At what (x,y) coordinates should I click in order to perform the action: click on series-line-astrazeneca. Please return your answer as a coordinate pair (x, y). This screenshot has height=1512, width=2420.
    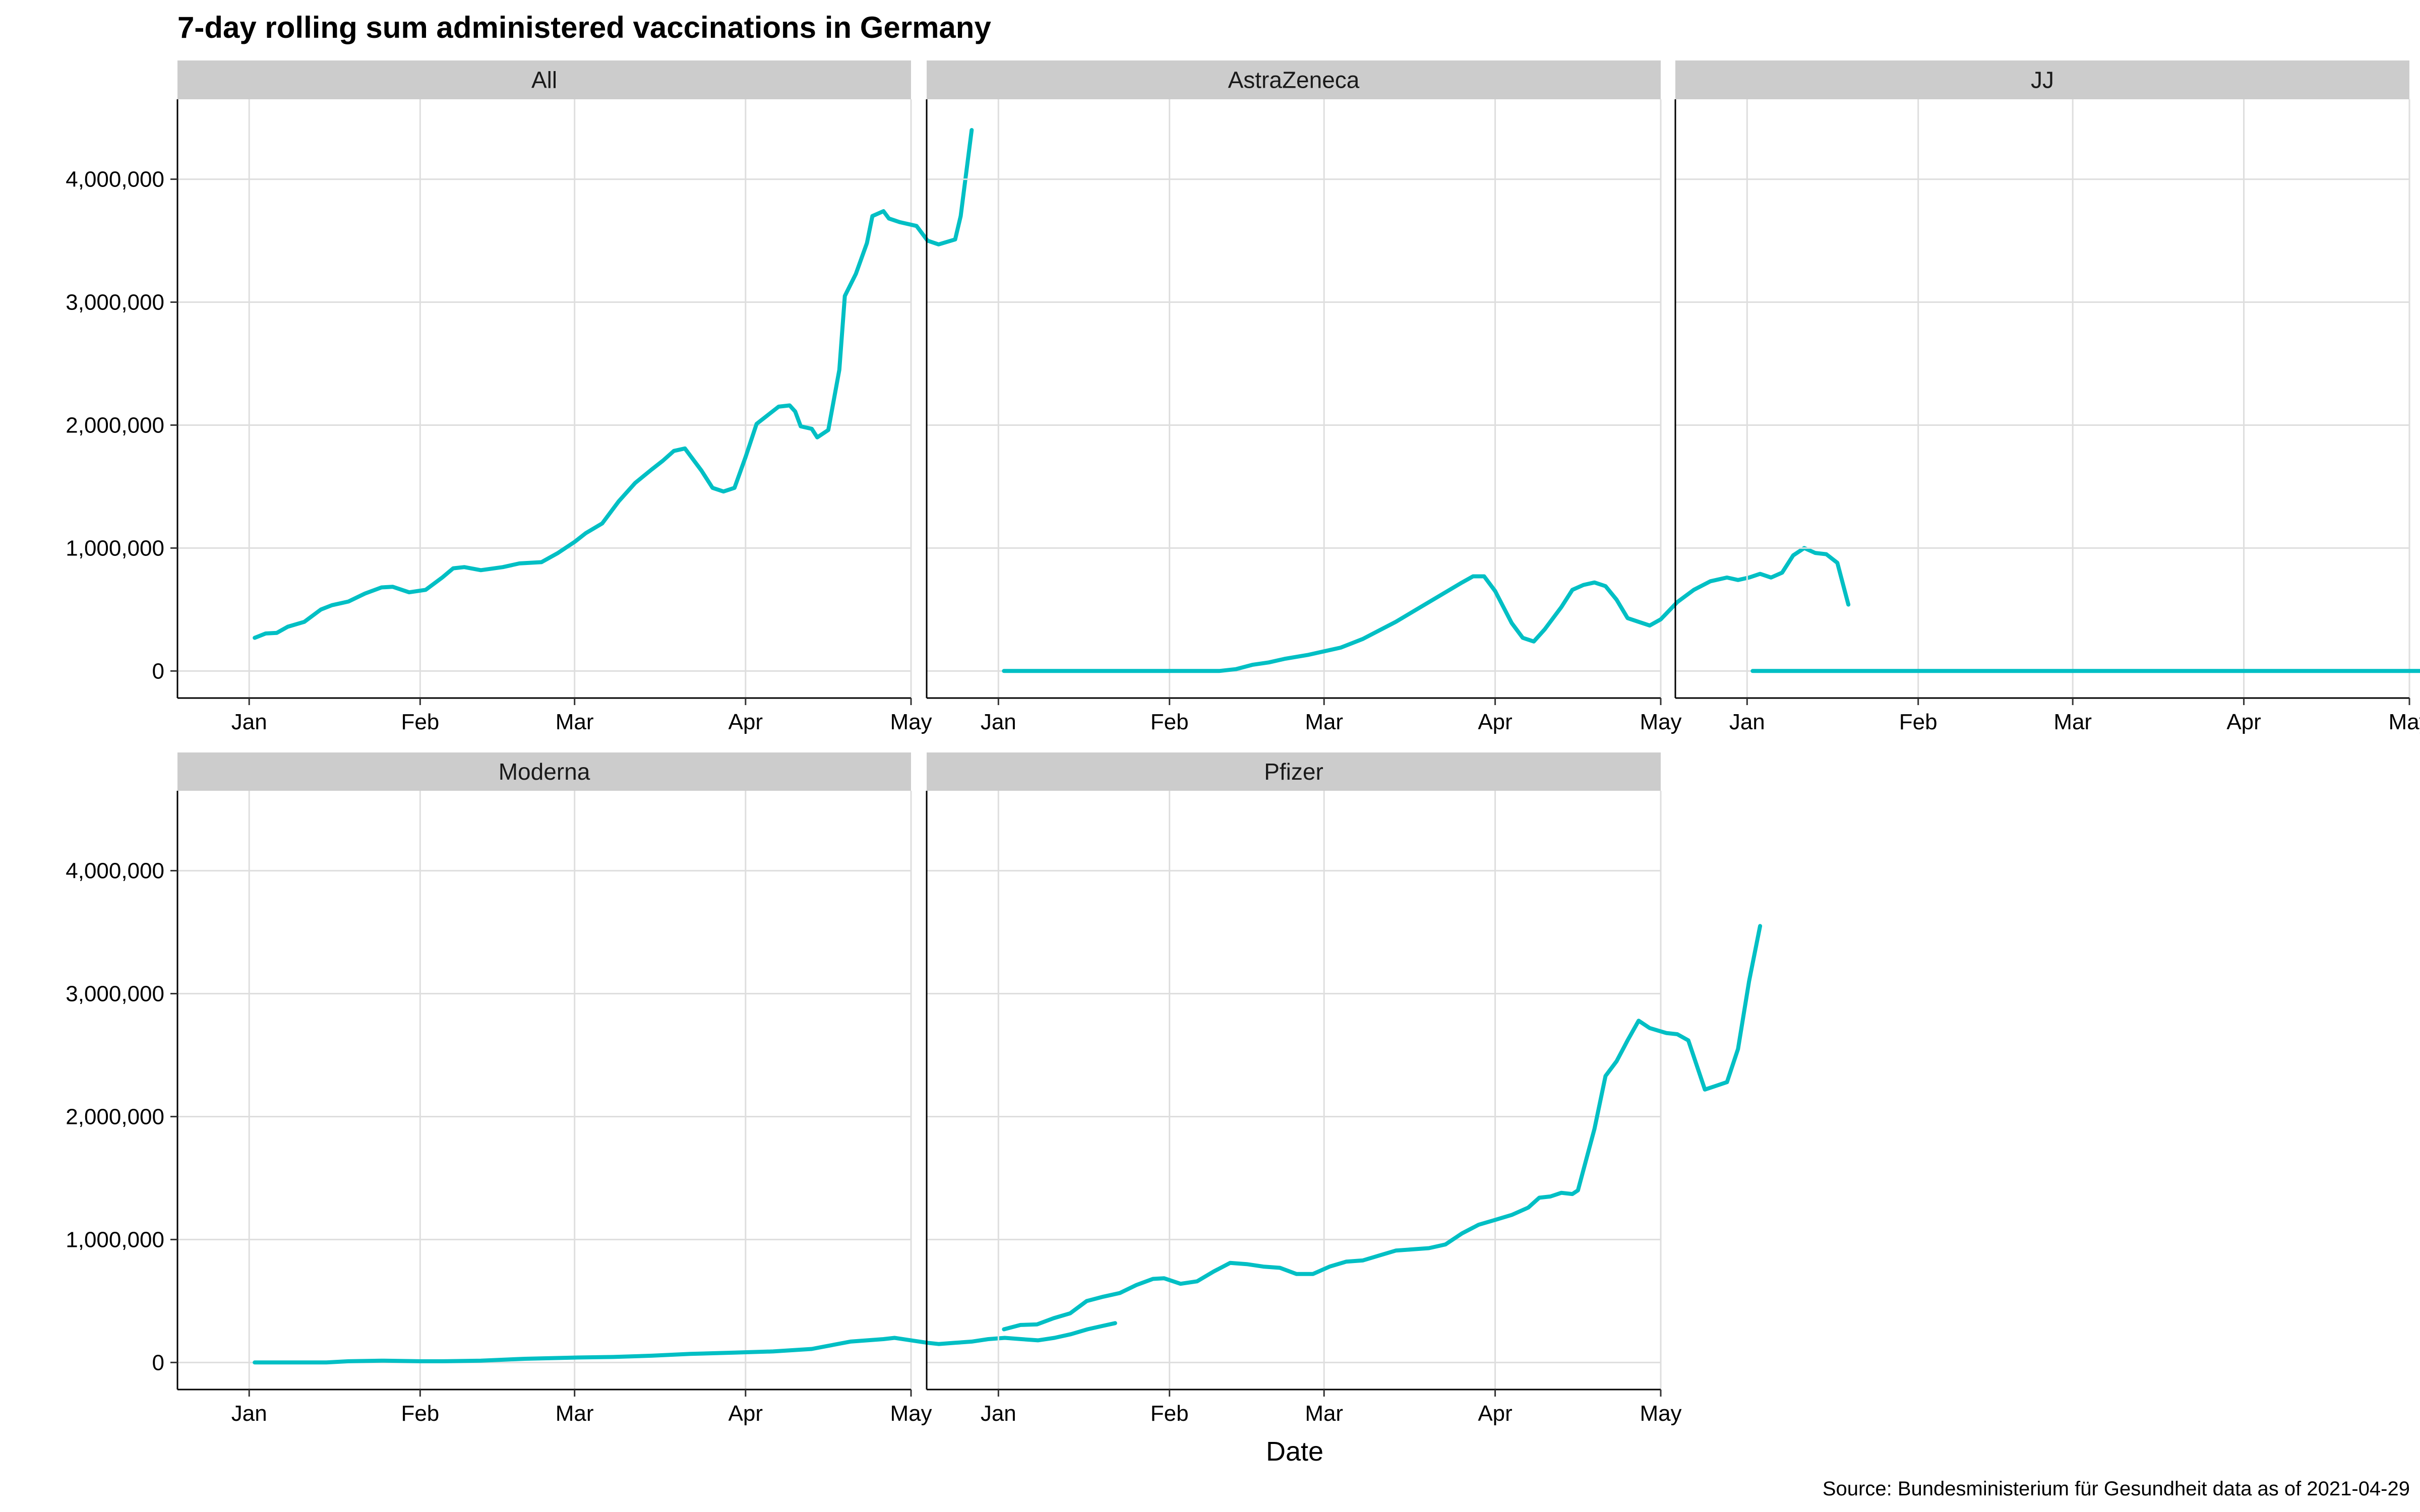
    Looking at the image, I should click on (1426, 609).